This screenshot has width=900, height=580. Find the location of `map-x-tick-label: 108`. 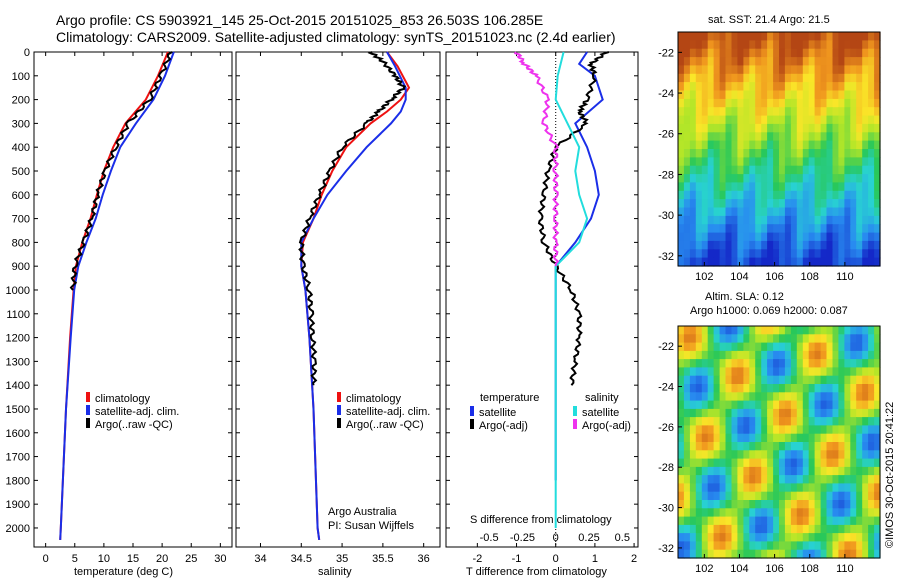

map-x-tick-label: 108 is located at coordinates (810, 569).